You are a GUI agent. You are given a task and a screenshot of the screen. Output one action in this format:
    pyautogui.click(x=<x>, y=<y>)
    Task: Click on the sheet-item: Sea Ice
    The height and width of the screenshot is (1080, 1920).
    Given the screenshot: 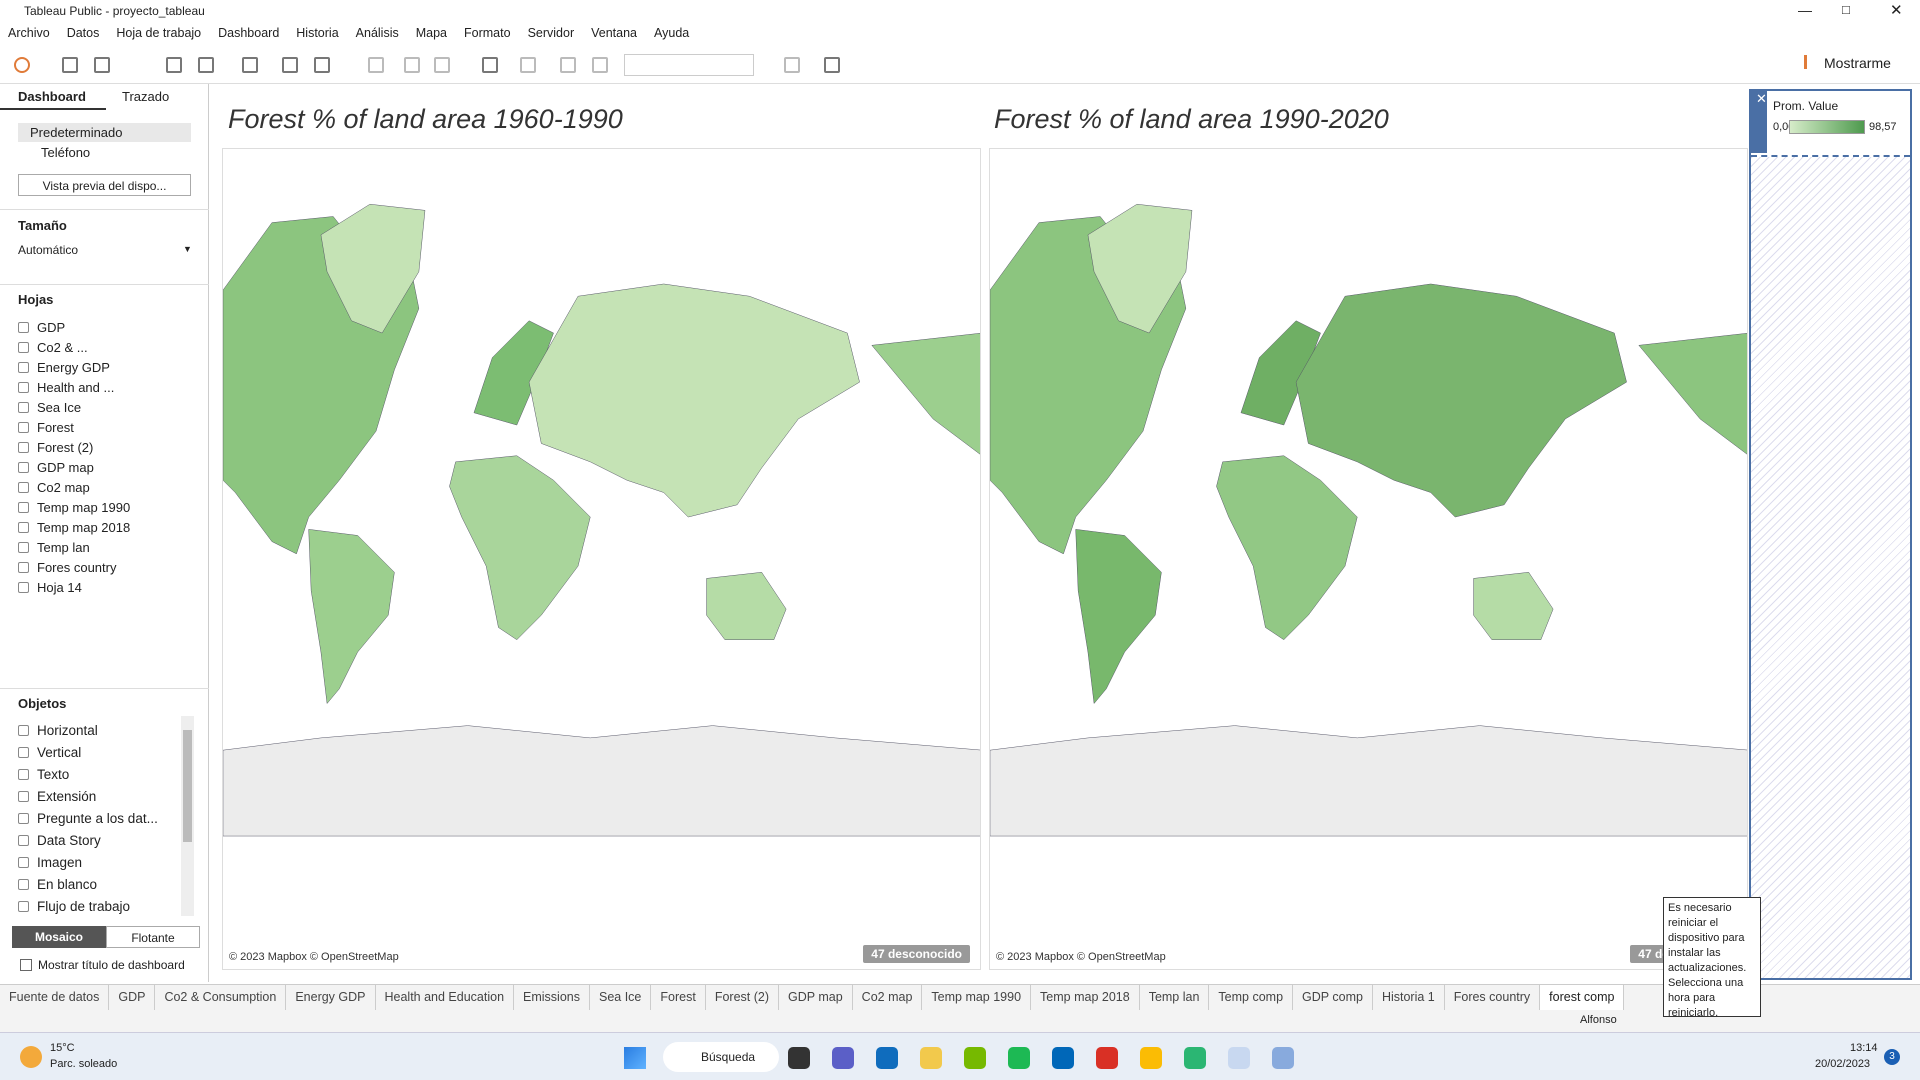 What is the action you would take?
    pyautogui.click(x=49, y=407)
    